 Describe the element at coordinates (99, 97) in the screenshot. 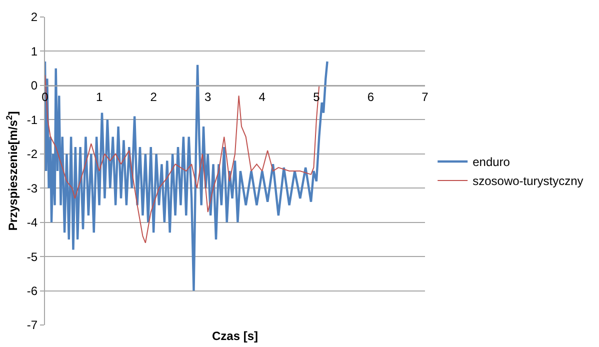

I see `x-tick-label: 1` at that location.